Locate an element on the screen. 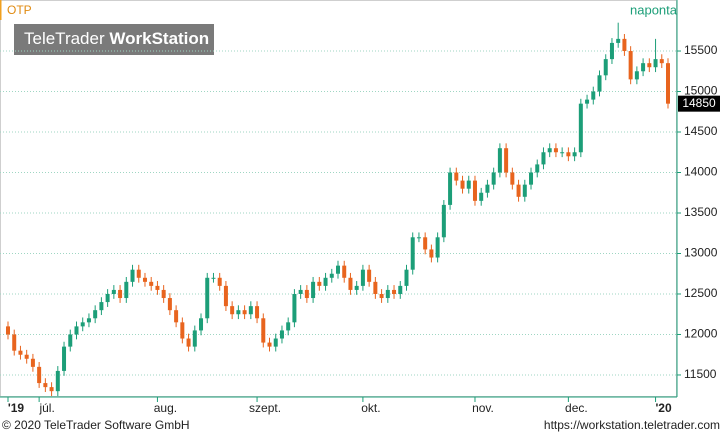 The height and width of the screenshot is (435, 723). x-tick-label: '20 is located at coordinates (663, 408).